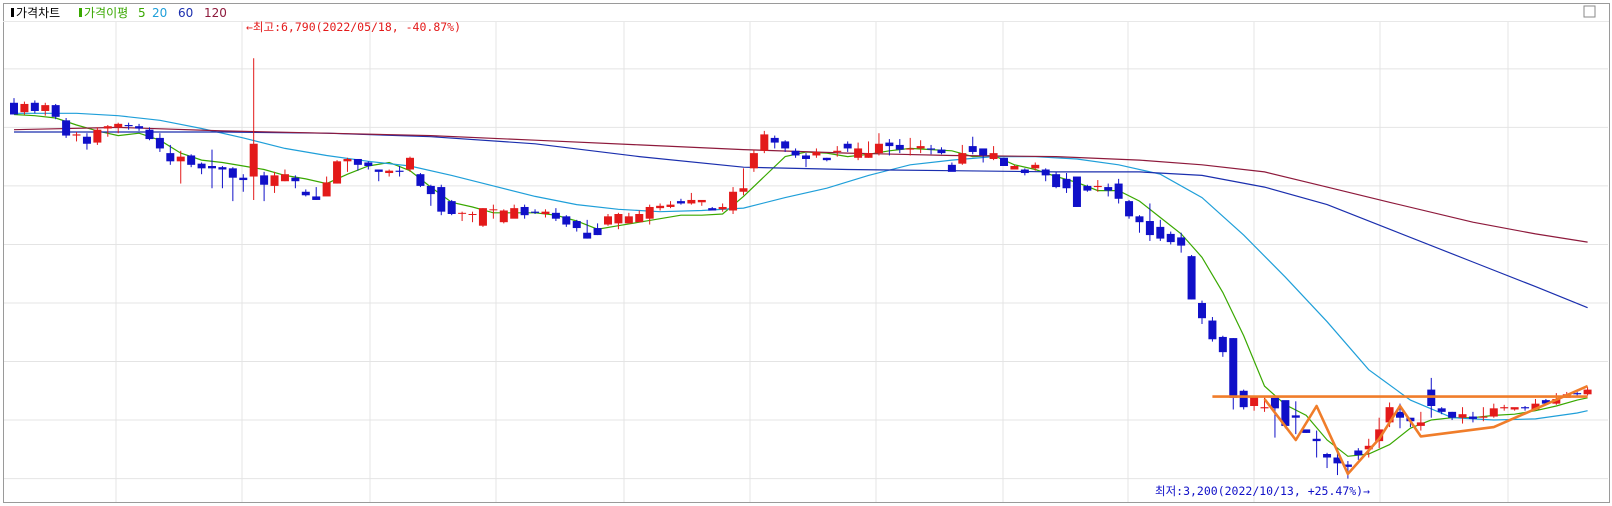 Image resolution: width=1612 pixels, height=506 pixels. I want to click on maximize-button, so click(1589, 11).